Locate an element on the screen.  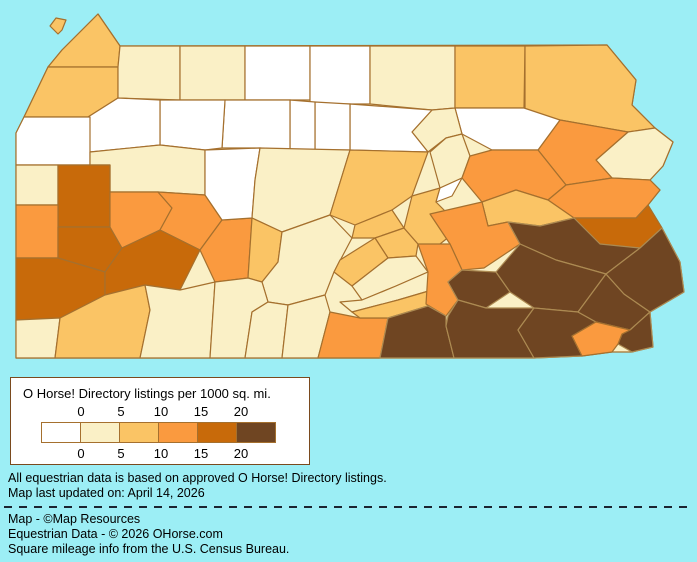
county-tioga is located at coordinates (340, 75).